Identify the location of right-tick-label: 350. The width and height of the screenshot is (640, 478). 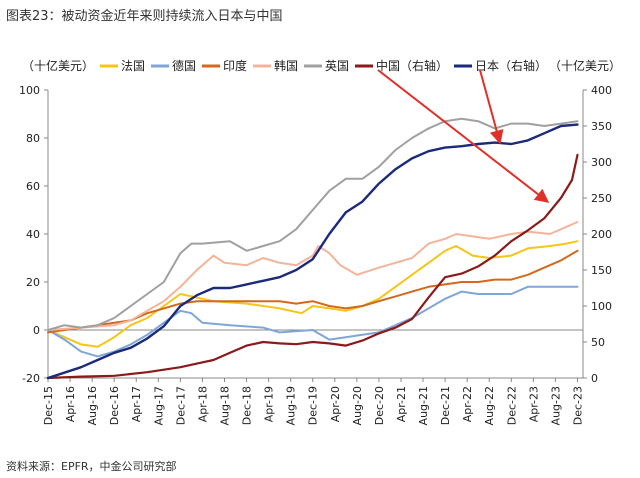
(601, 126).